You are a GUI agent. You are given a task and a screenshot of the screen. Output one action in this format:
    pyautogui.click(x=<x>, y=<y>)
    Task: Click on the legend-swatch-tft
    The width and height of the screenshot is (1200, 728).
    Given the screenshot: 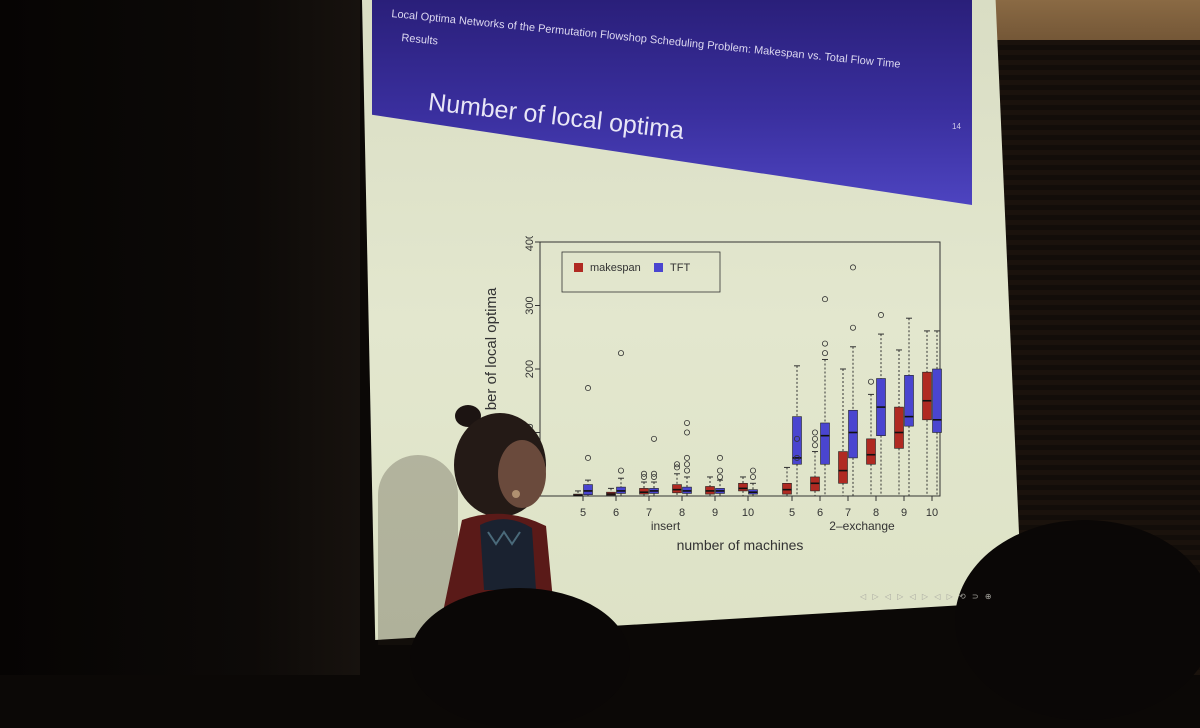 What is the action you would take?
    pyautogui.click(x=658, y=267)
    